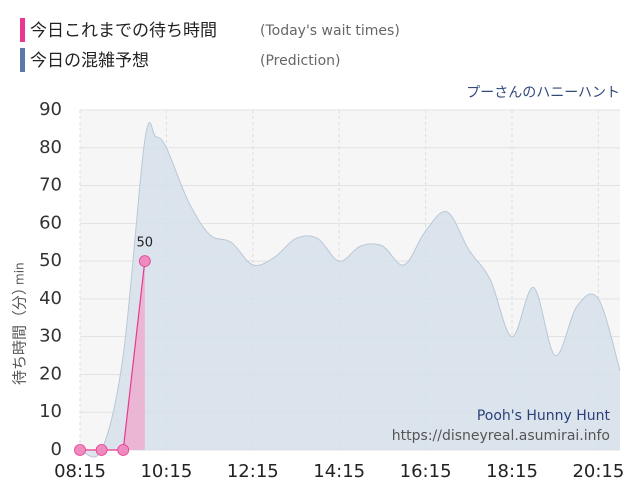 Image resolution: width=640 pixels, height=500 pixels. I want to click on y-tick-label: 10, so click(50, 411).